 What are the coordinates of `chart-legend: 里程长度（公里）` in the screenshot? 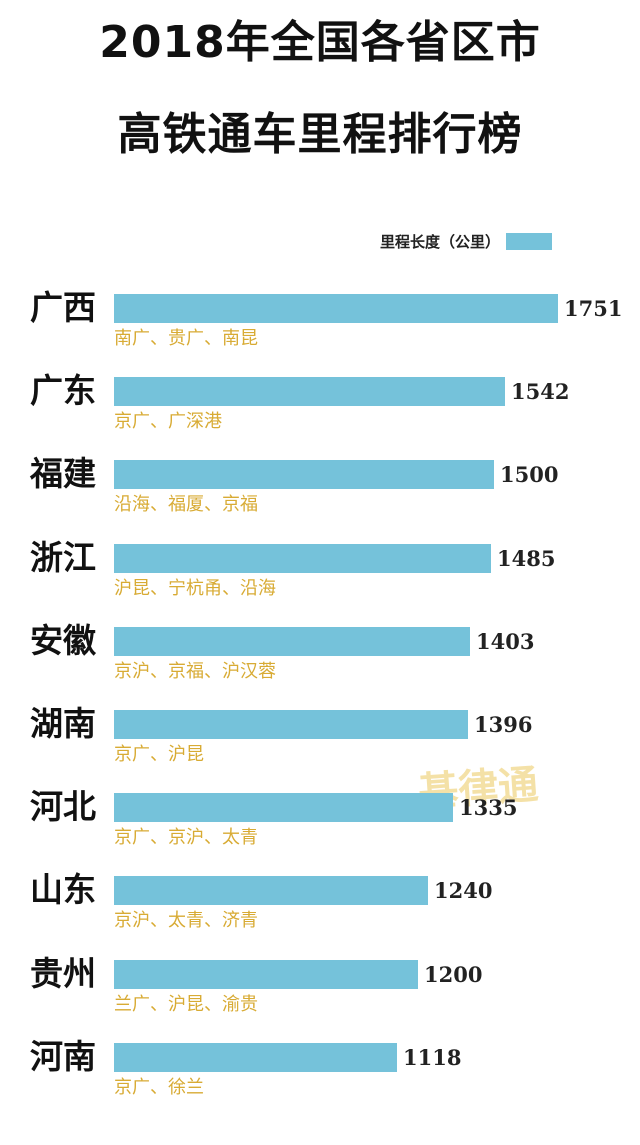 It's located at (466, 241).